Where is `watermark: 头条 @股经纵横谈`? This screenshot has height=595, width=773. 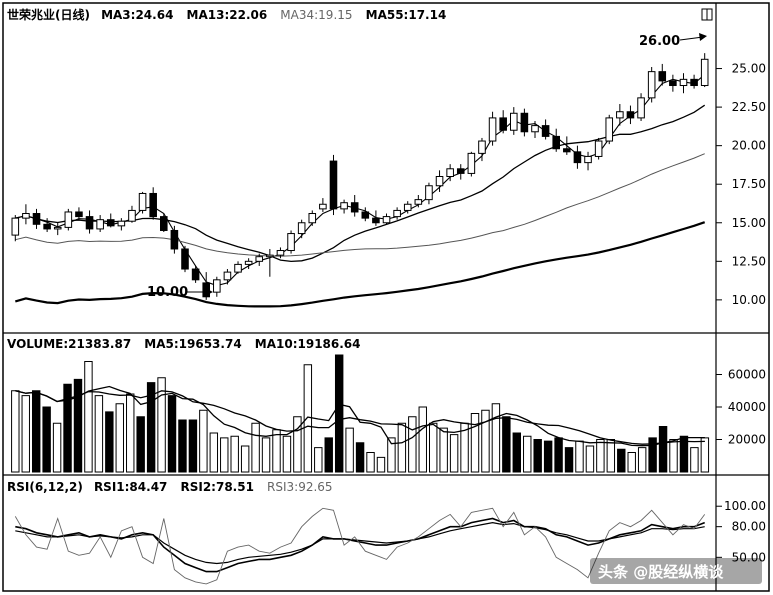 watermark: 头条 @股经纵横谈 is located at coordinates (676, 571).